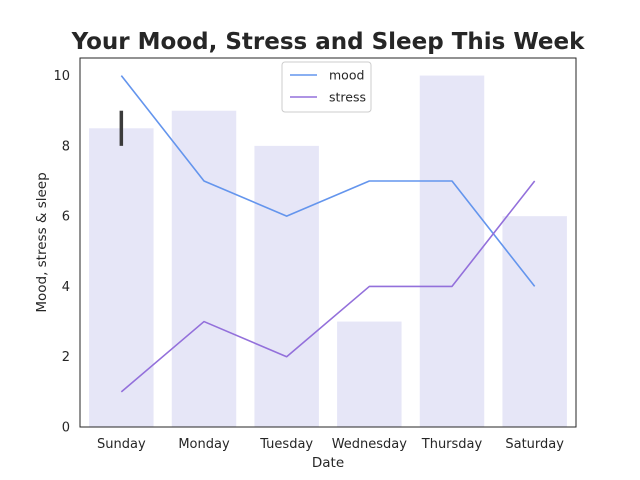 The height and width of the screenshot is (480, 640). I want to click on y-tick-label: 2, so click(66, 357).